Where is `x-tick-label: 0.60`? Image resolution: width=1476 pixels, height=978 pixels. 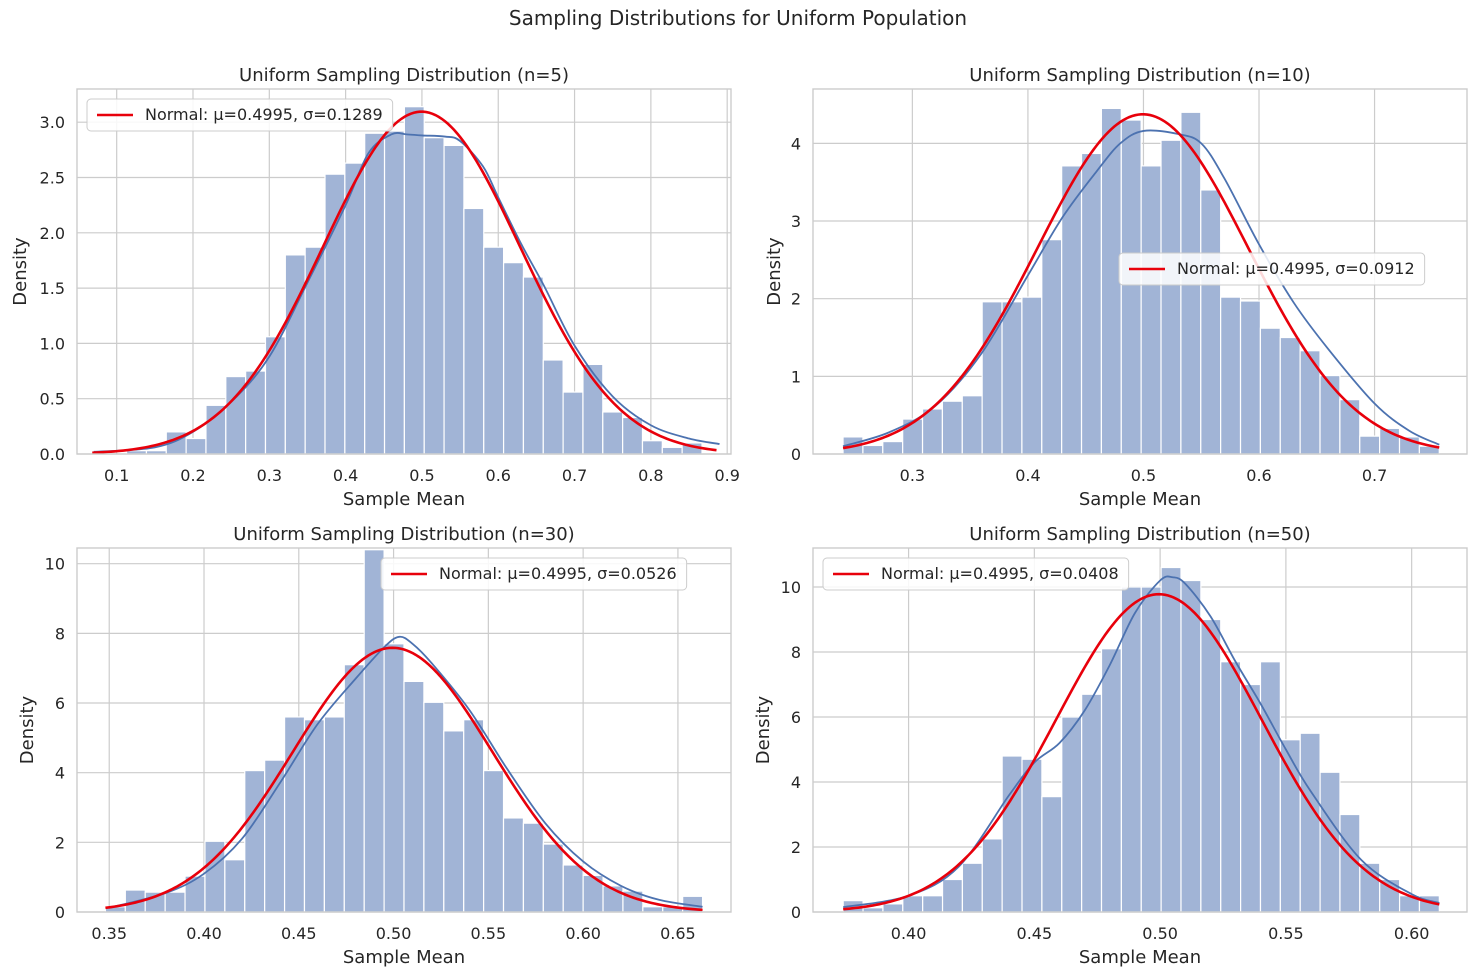
x-tick-label: 0.60 is located at coordinates (583, 933).